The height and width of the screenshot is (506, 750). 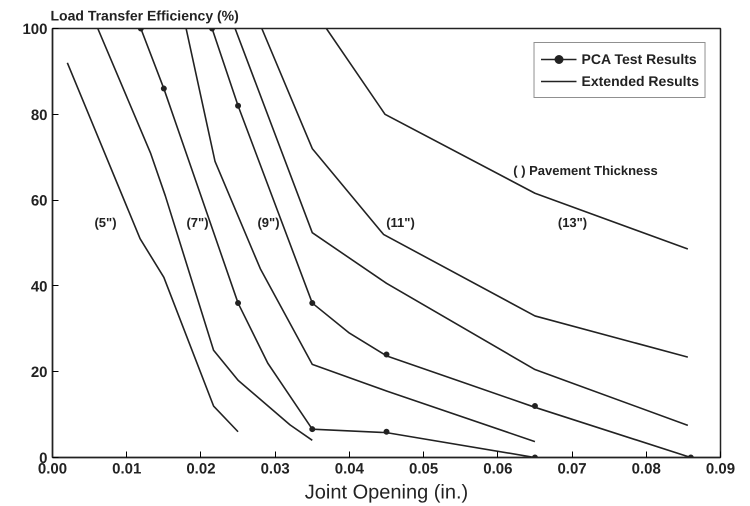 I want to click on x-tick-label: 0.01, so click(x=127, y=469).